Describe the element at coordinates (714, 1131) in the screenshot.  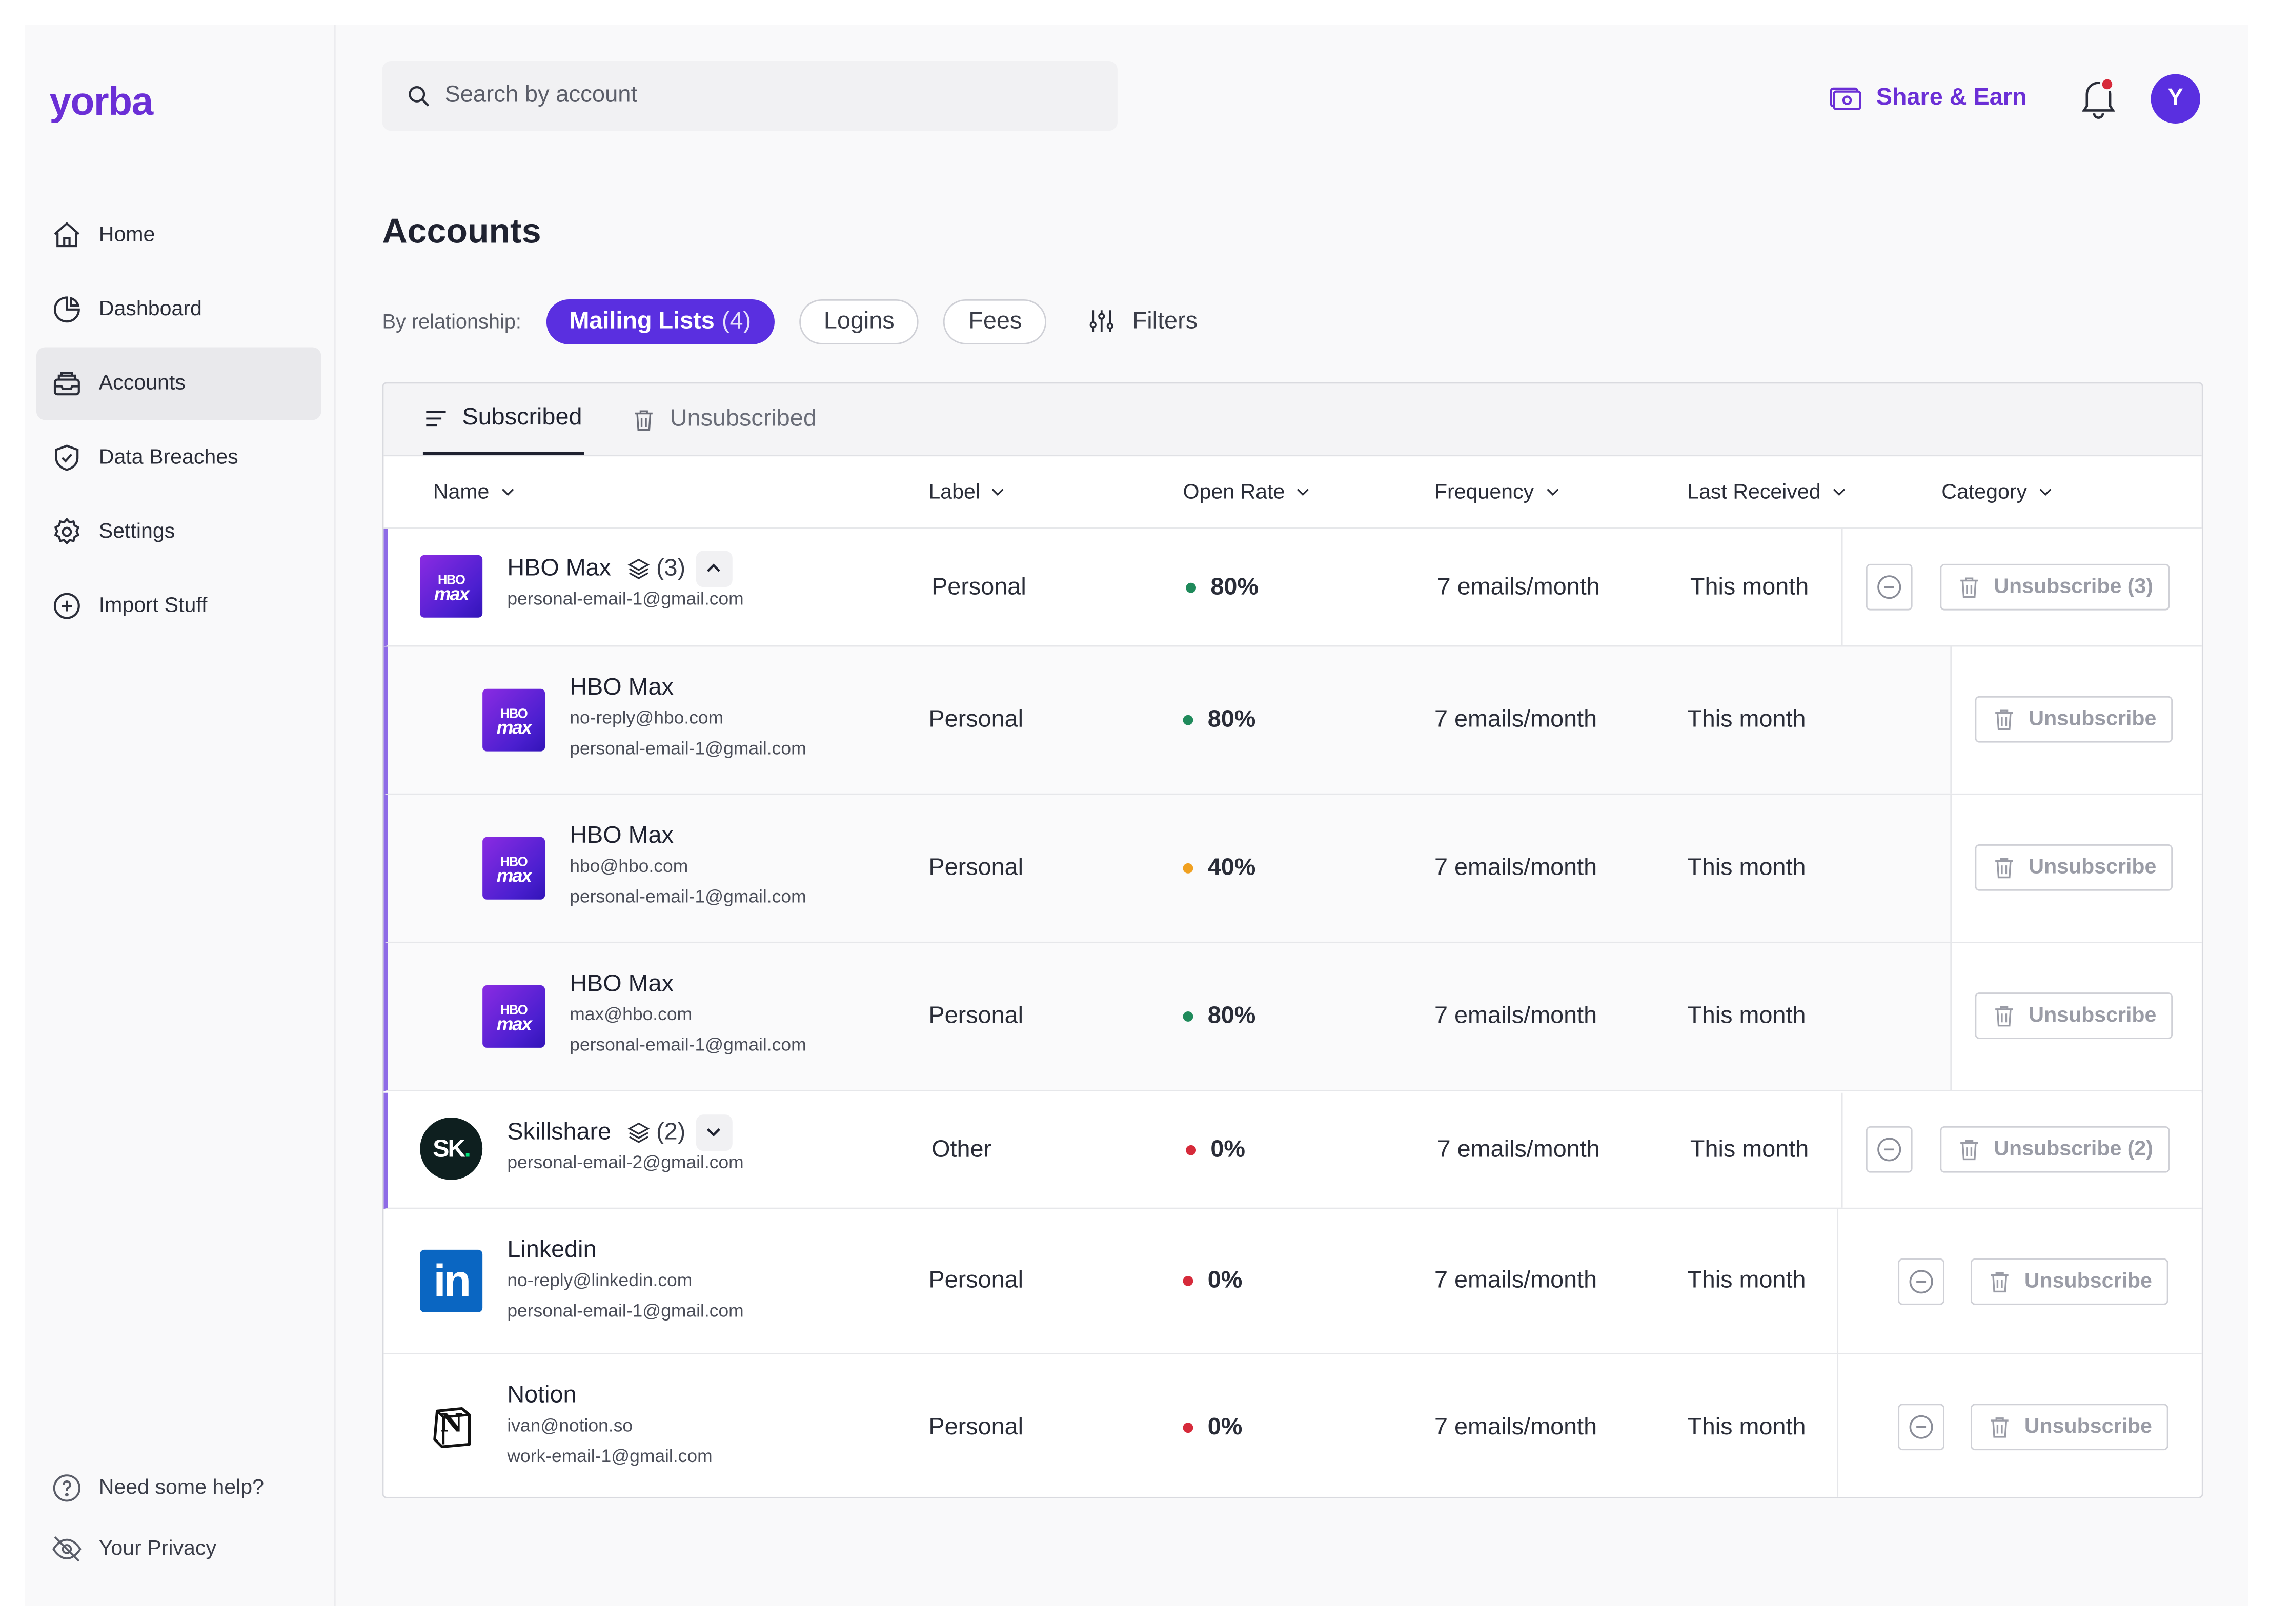
I see `expand-button` at that location.